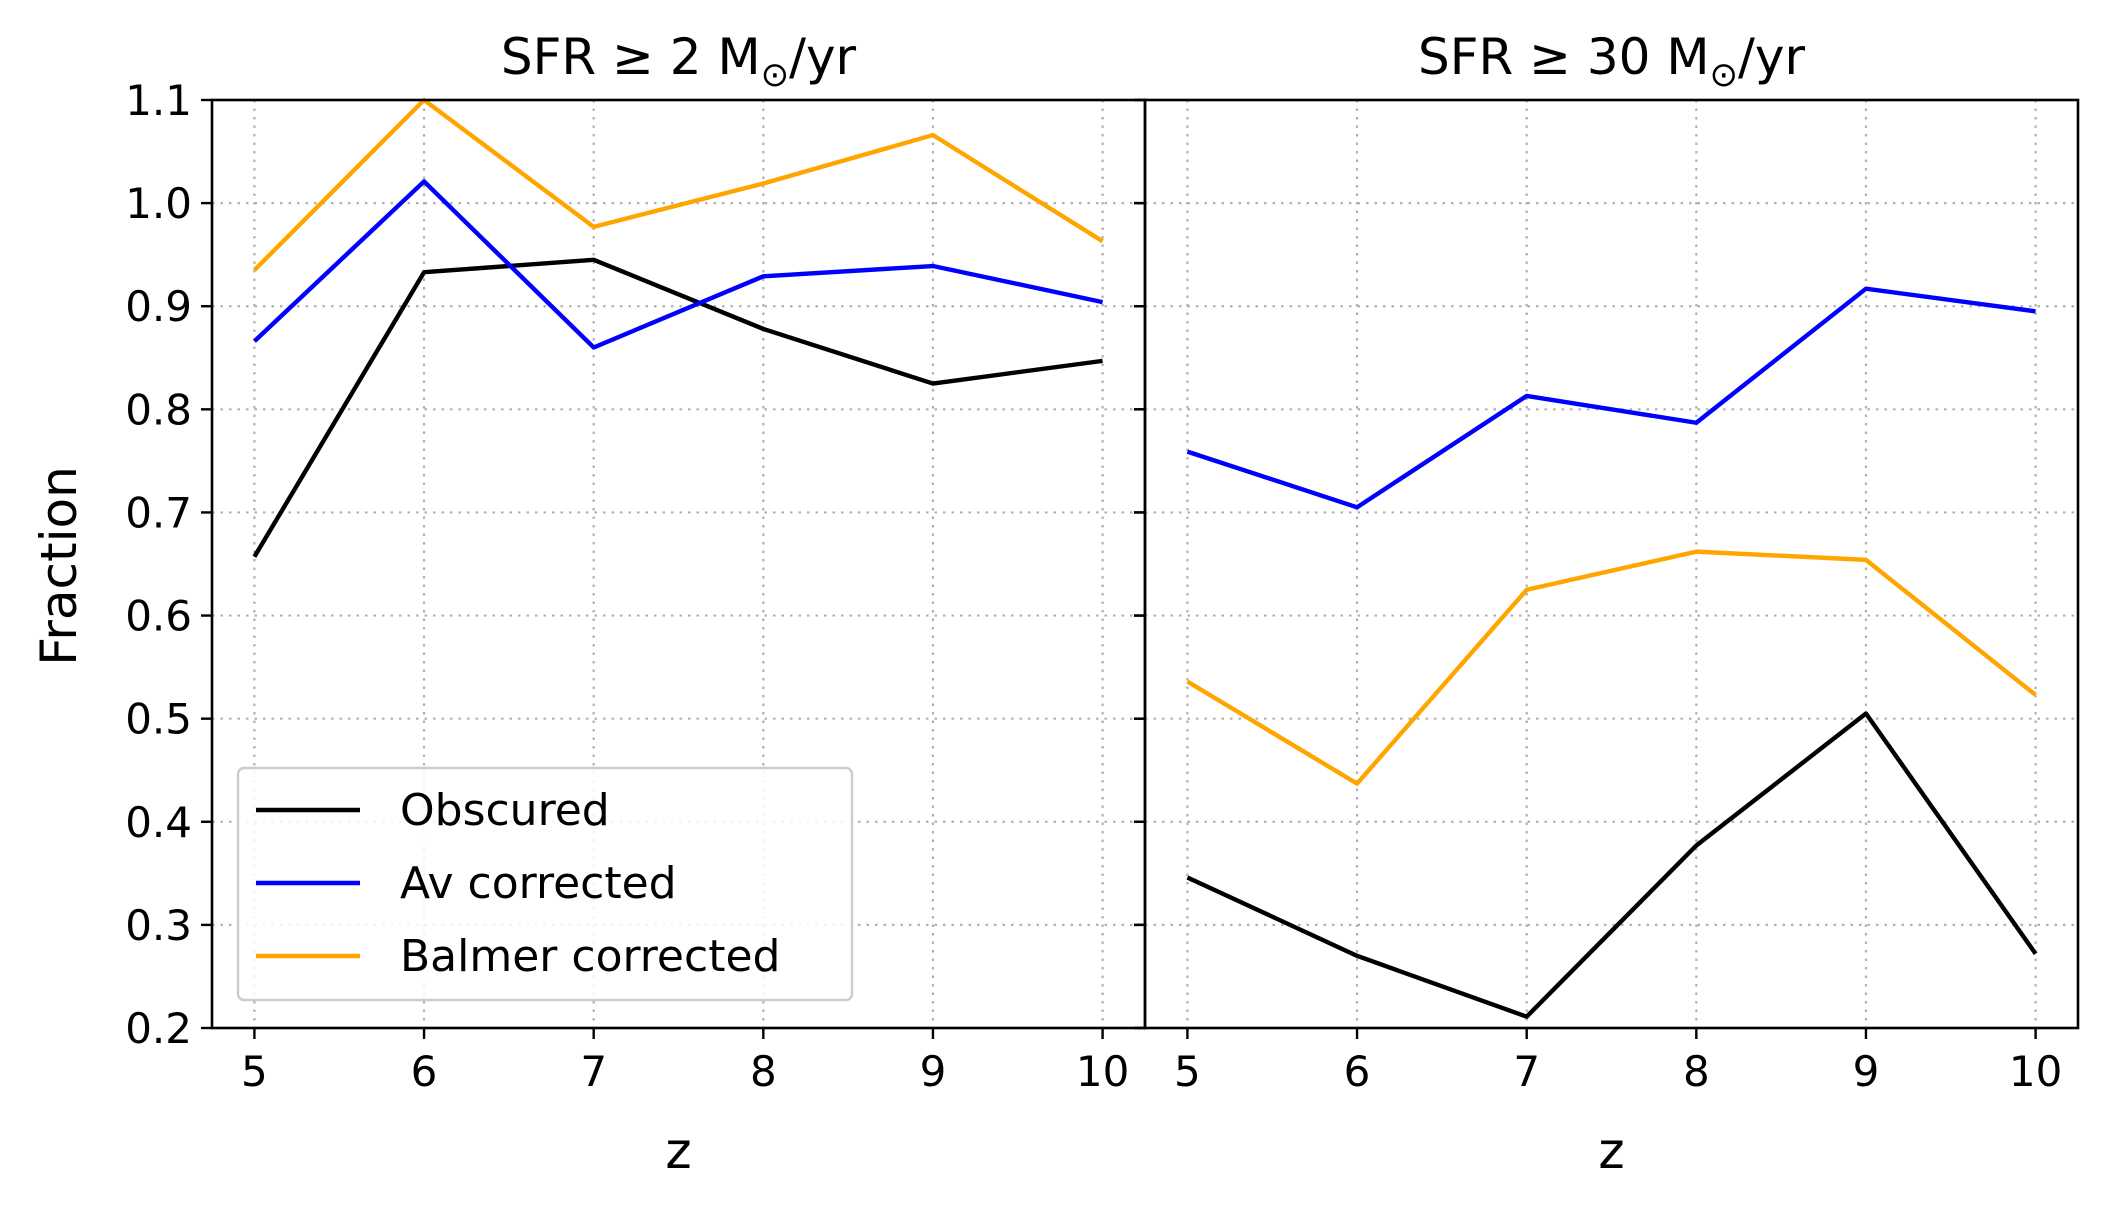 The height and width of the screenshot is (1205, 2102). I want to click on left-panel-ytick-label: 0.5, so click(158, 719).